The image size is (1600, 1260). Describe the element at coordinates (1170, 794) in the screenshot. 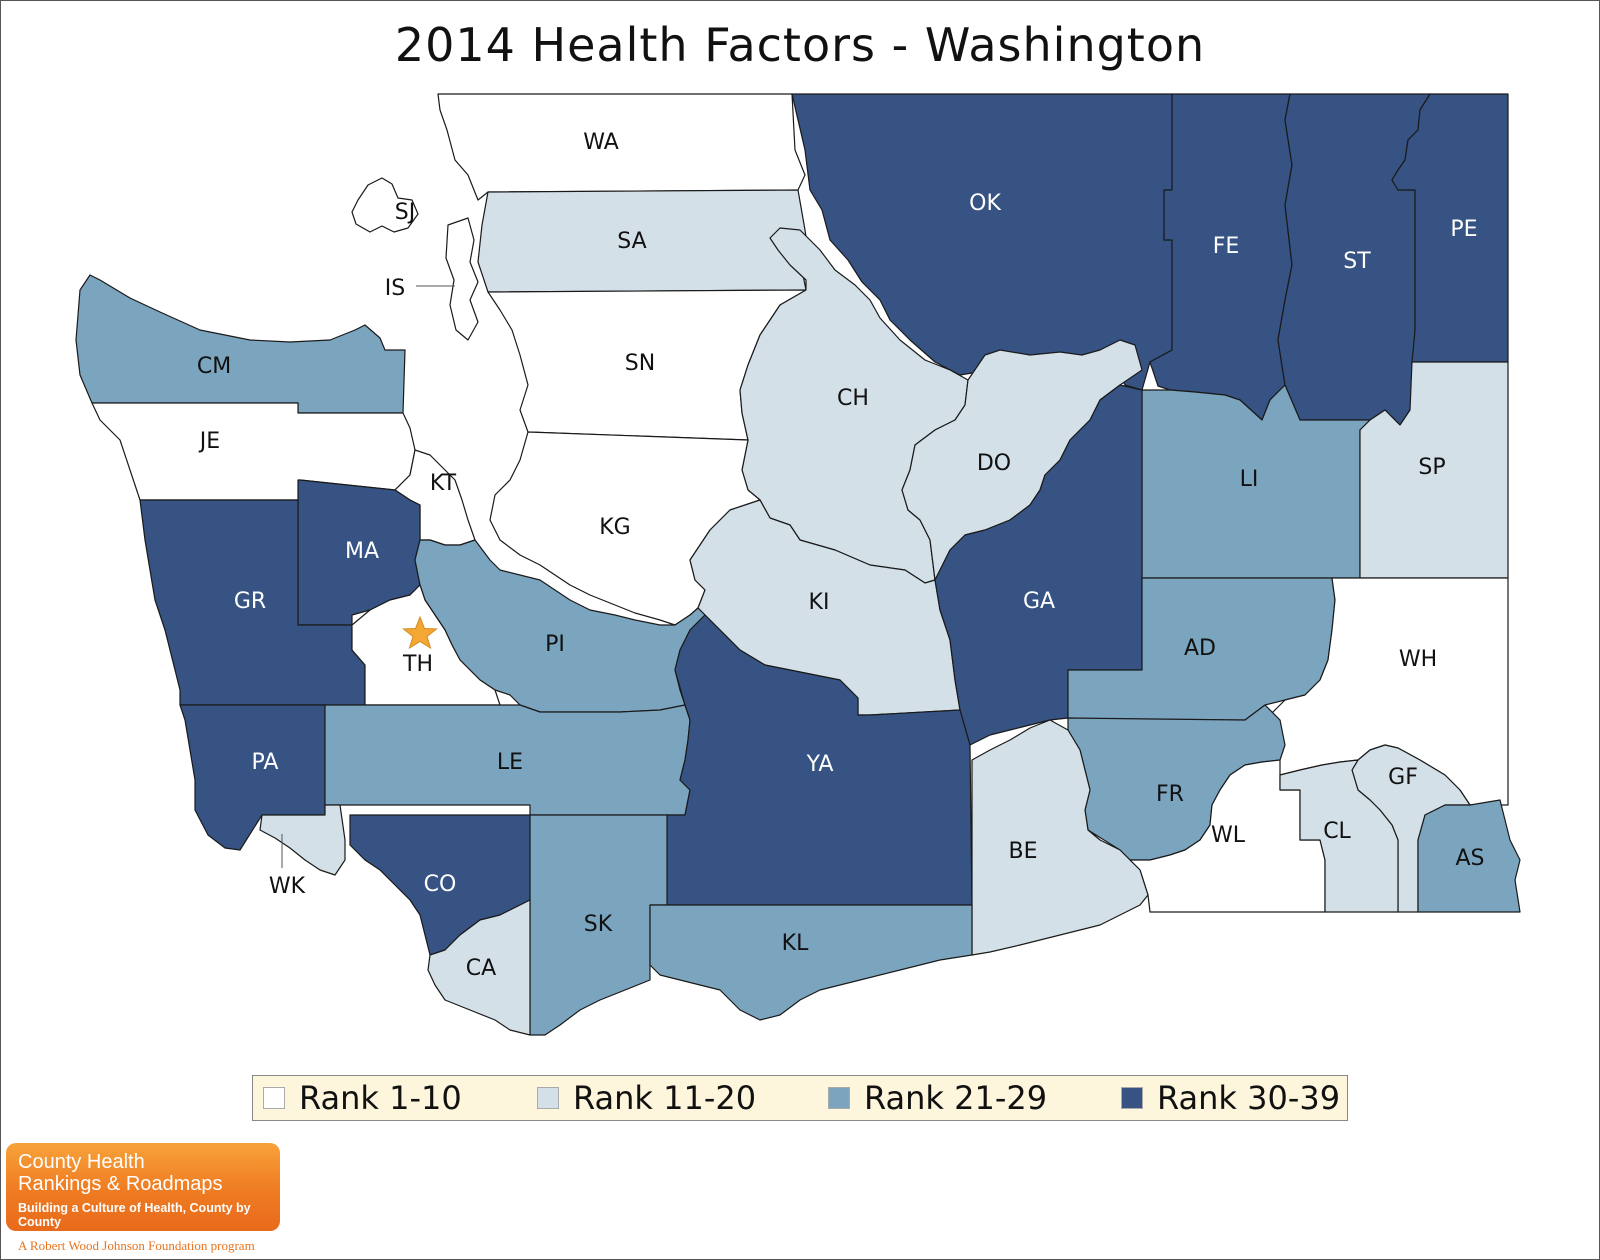

I see `county-label-fr: FR` at that location.